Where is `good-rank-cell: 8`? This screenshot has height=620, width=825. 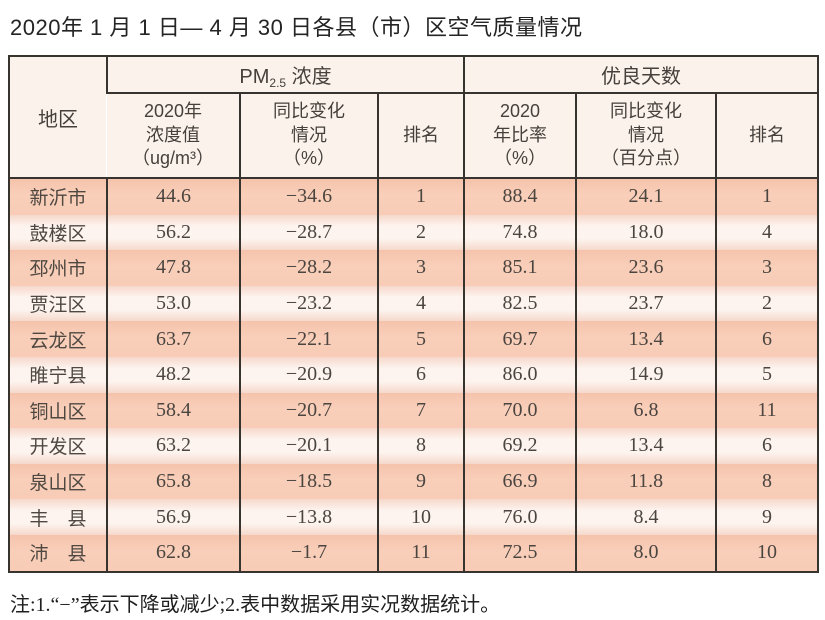
good-rank-cell: 8 is located at coordinates (767, 481).